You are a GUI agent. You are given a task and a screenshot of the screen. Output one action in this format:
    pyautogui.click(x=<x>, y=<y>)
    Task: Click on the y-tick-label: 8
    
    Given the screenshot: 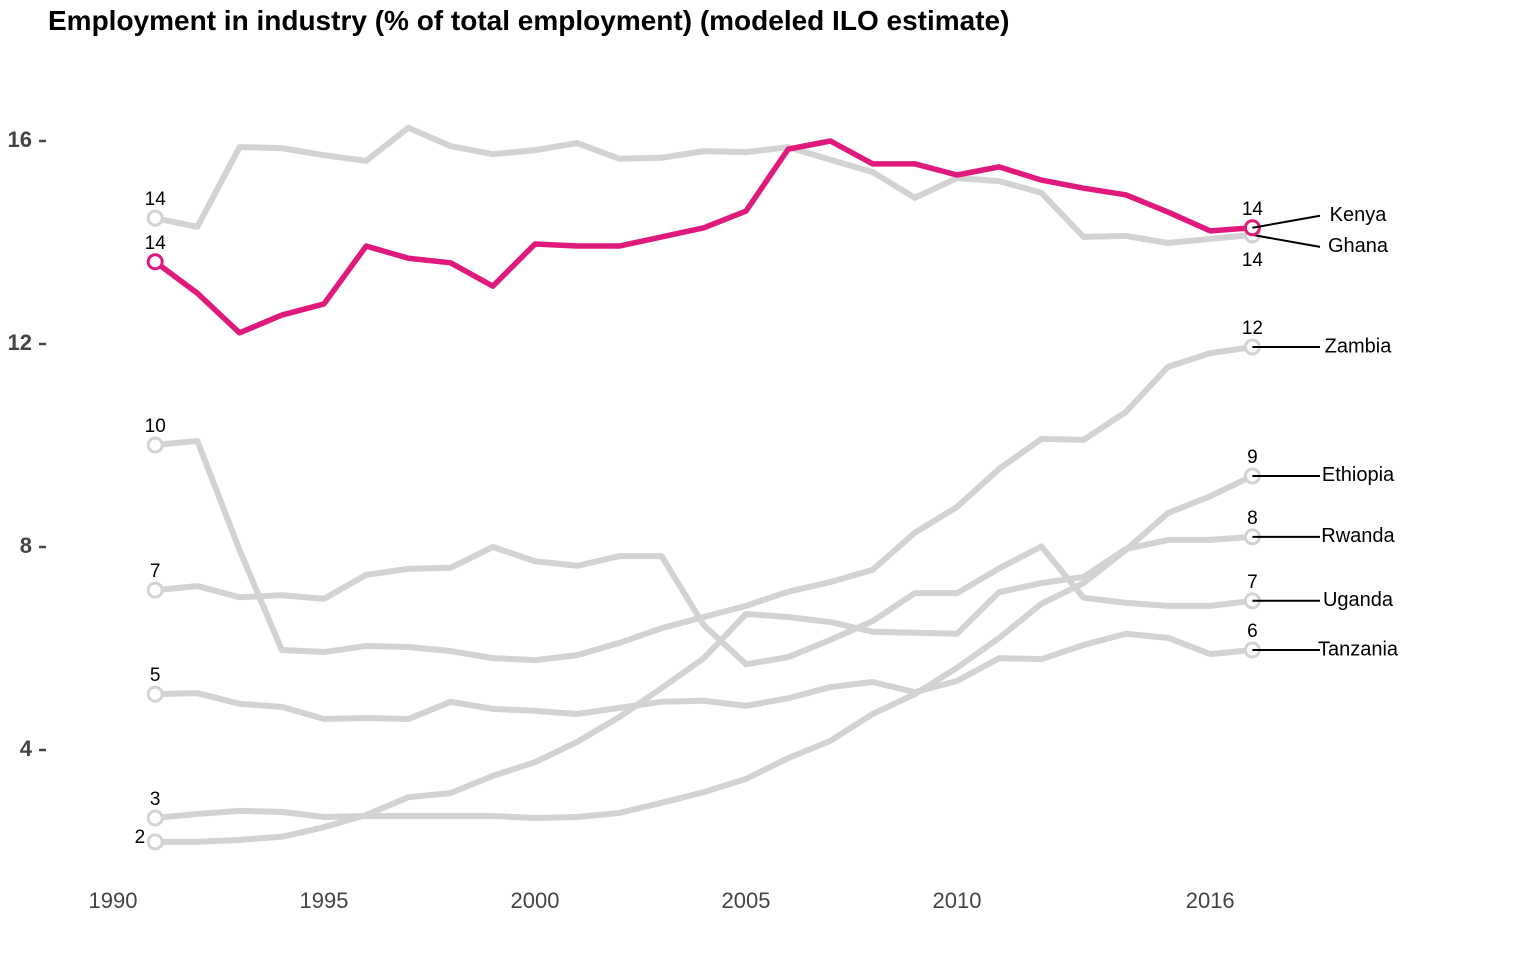 What is the action you would take?
    pyautogui.click(x=26, y=545)
    